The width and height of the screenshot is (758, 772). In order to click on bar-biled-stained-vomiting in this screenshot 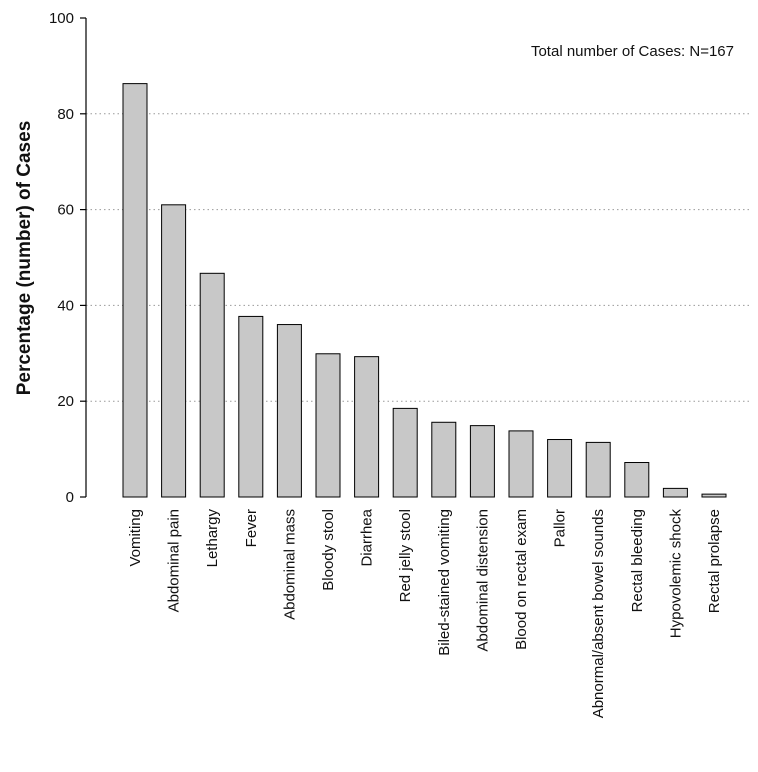, I will do `click(444, 459)`.